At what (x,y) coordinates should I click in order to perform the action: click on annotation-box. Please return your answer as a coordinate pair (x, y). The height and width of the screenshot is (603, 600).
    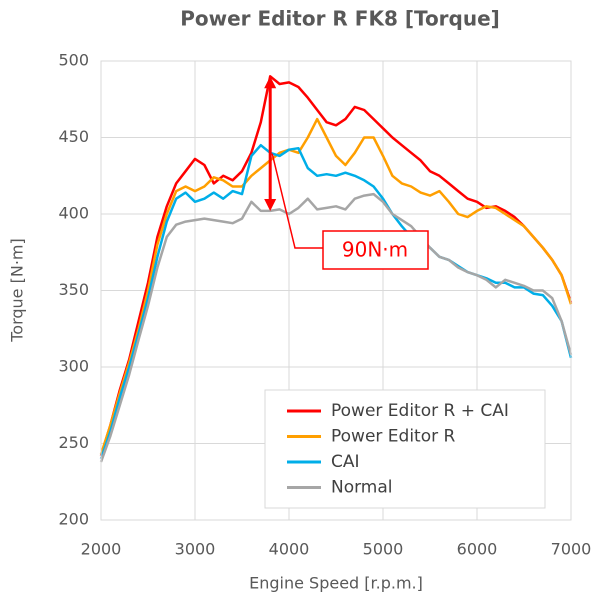
    Looking at the image, I should click on (375, 250).